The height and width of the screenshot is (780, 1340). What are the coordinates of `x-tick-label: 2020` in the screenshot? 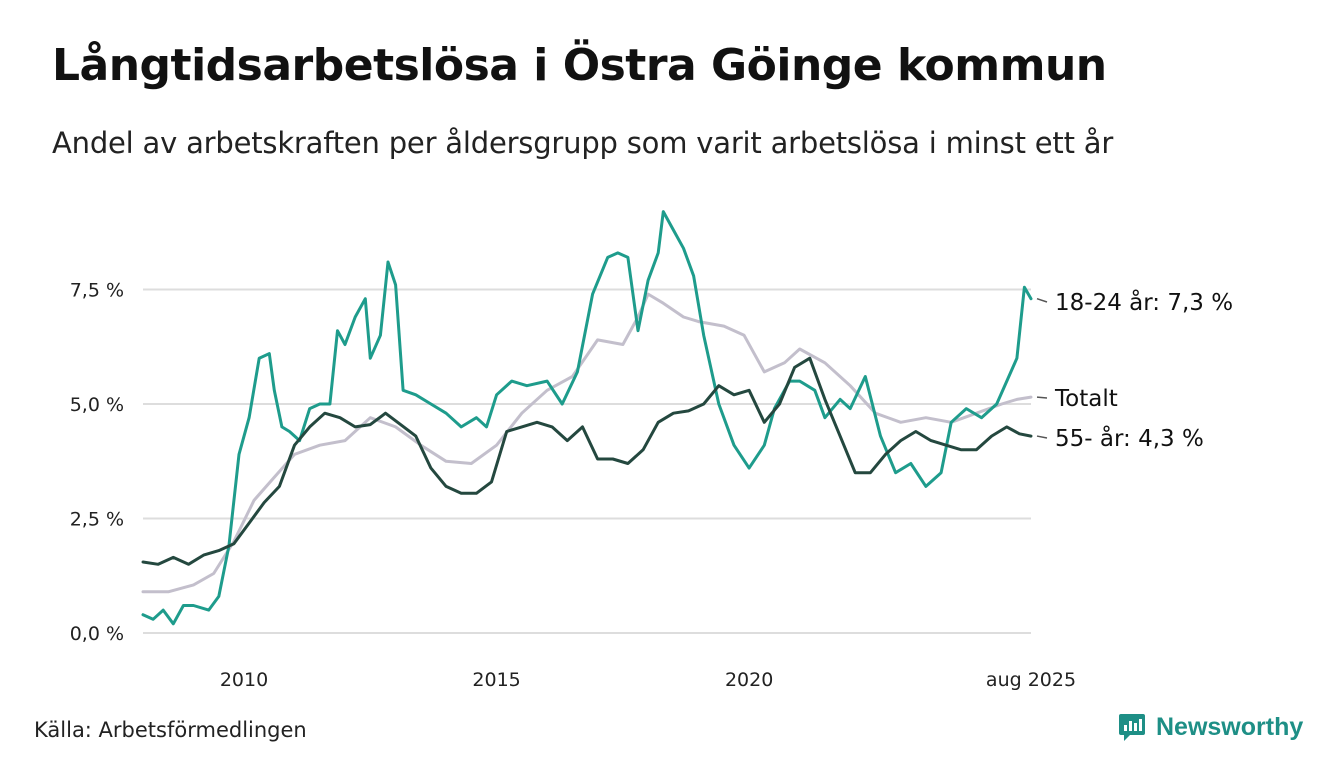 It's located at (749, 680).